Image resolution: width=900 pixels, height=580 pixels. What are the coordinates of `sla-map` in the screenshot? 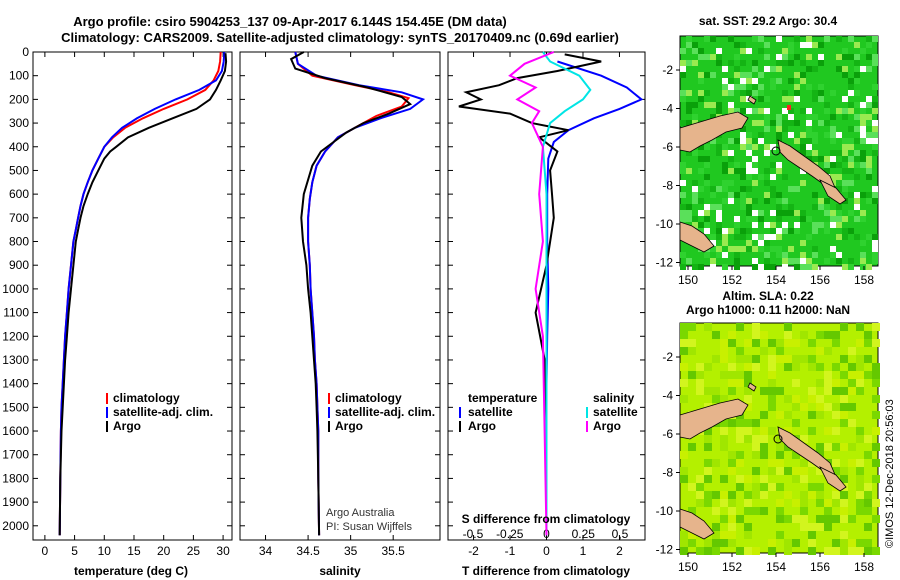 It's located at (779, 438).